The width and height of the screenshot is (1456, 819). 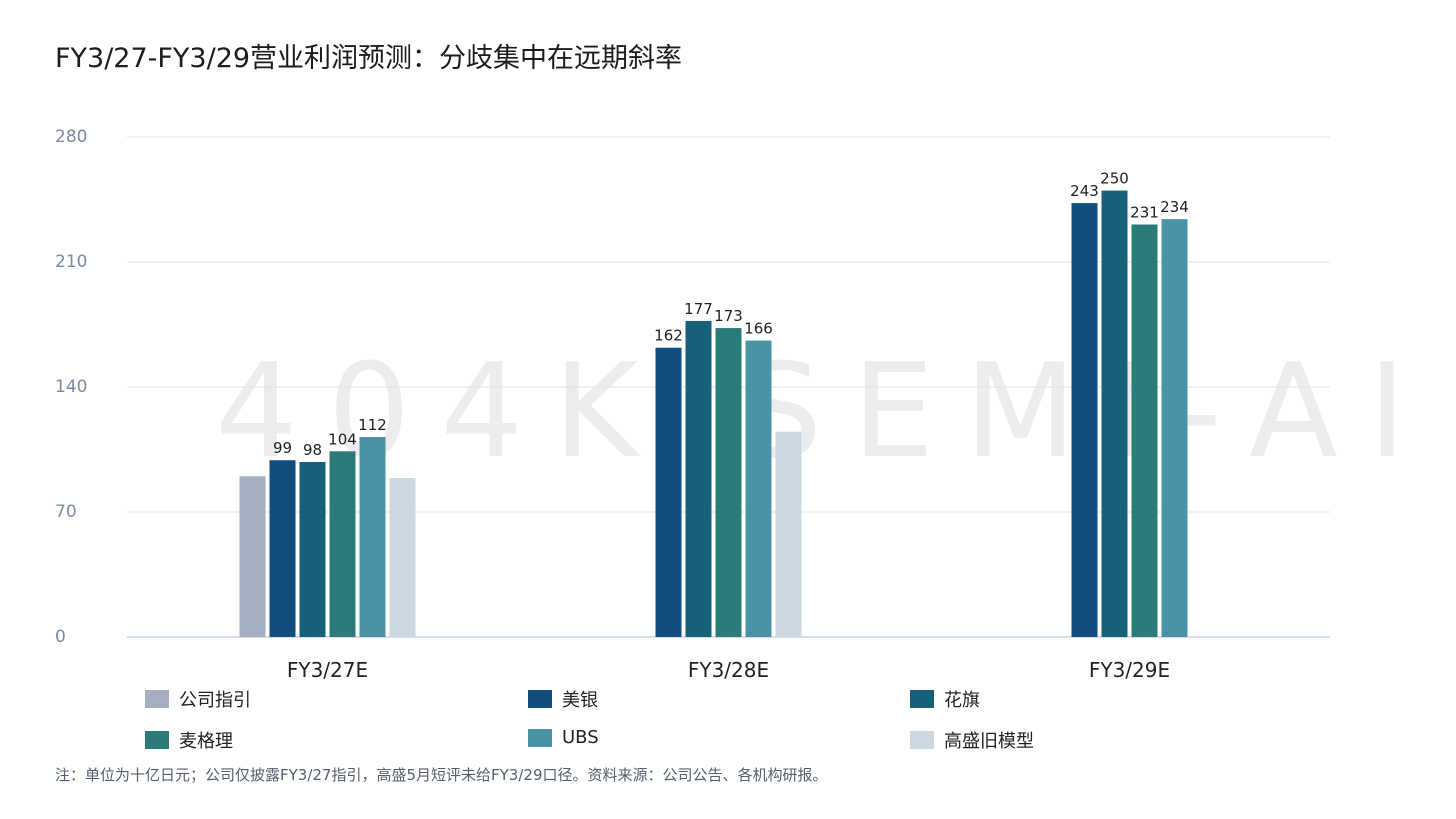 What do you see at coordinates (215, 700) in the screenshot?
I see `legend-label: 公司指引` at bounding box center [215, 700].